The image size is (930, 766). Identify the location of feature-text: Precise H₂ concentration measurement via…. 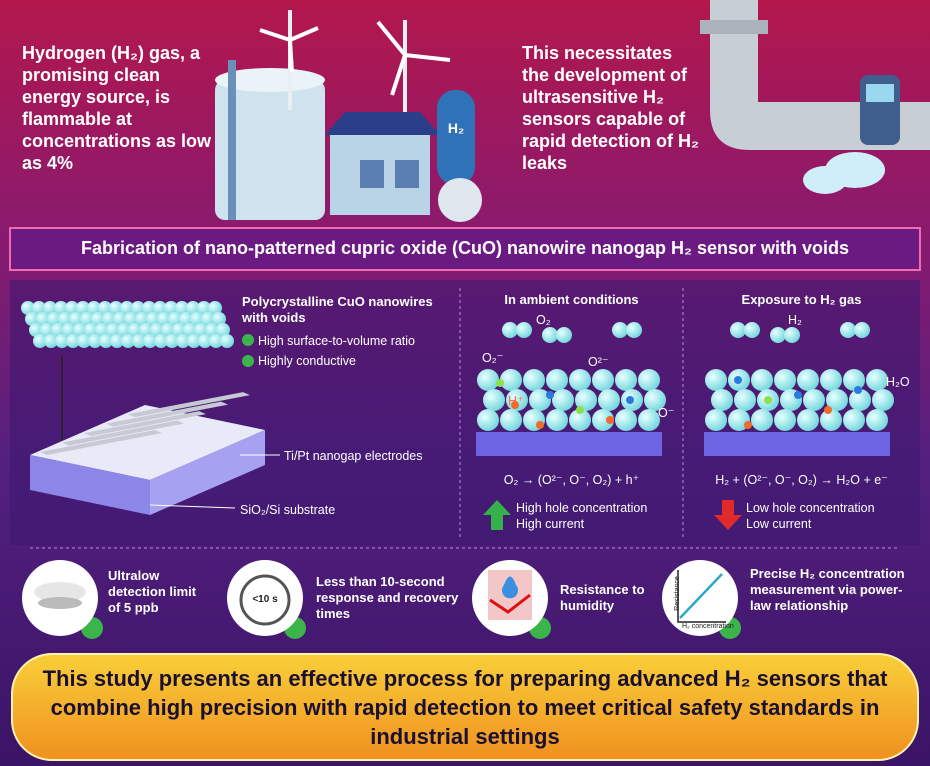
(827, 589).